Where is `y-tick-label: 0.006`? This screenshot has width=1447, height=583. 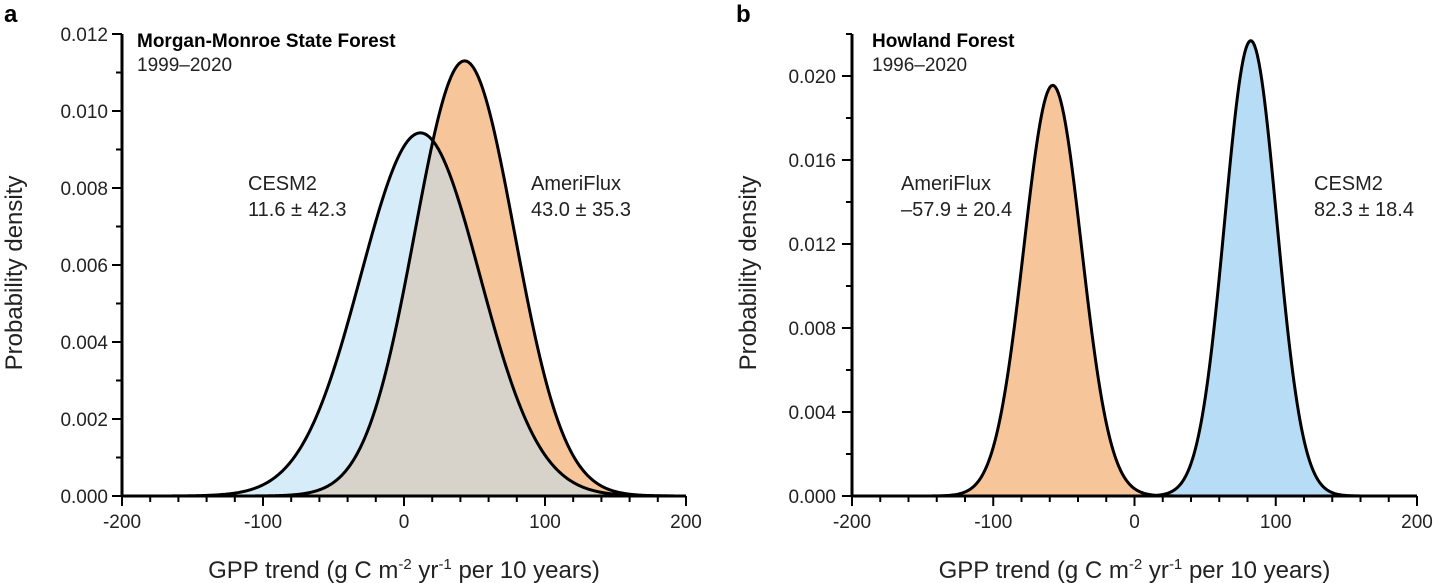 y-tick-label: 0.006 is located at coordinates (84, 266).